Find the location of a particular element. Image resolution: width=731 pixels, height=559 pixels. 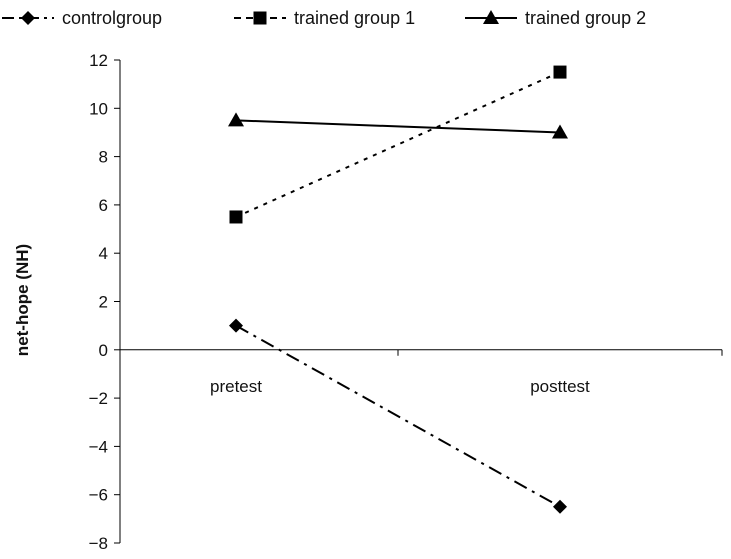

legend-item: trained group 2 is located at coordinates (555, 18).